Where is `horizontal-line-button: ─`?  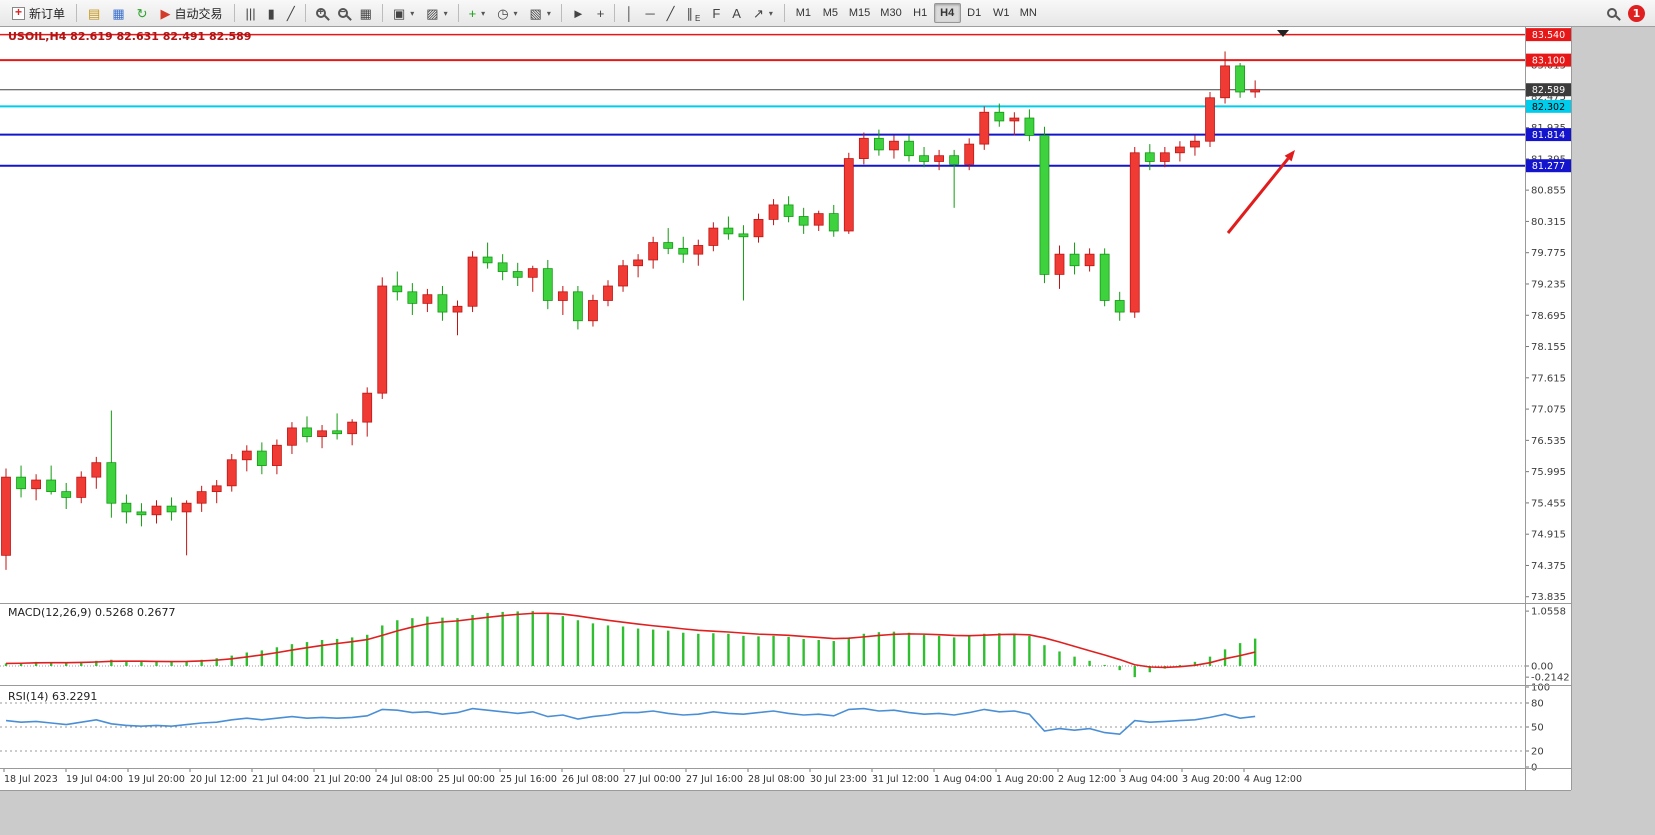 horizontal-line-button: ─ is located at coordinates (649, 13).